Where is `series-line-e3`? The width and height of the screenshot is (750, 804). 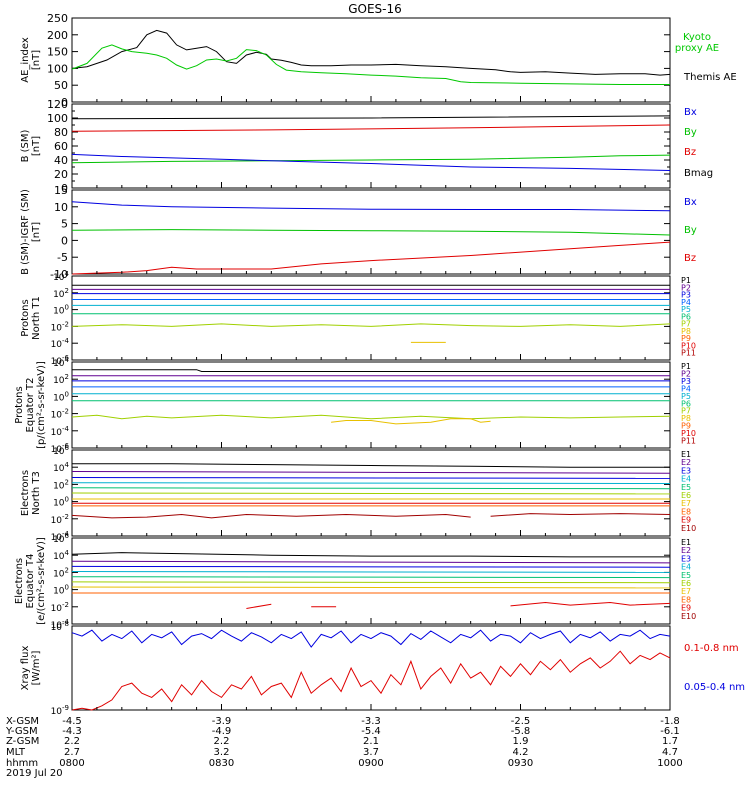 series-line-e3 is located at coordinates (371, 566).